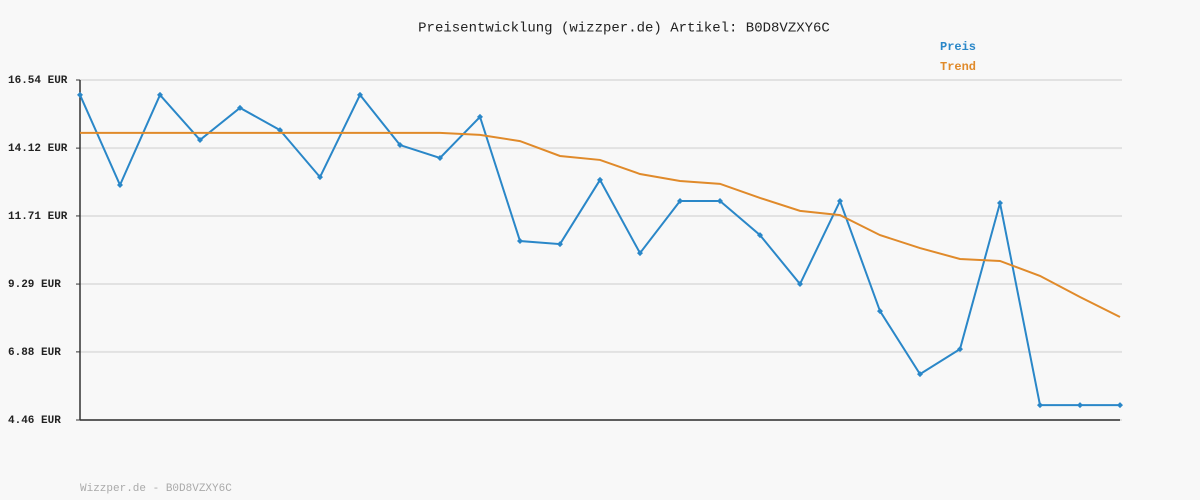  Describe the element at coordinates (34, 285) in the screenshot. I see `y-tick-label: 9.29 EUR` at that location.